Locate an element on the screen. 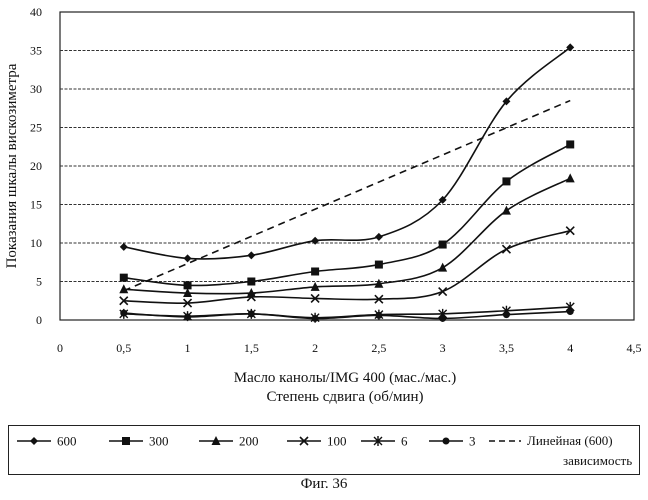  x-axis-label: Масло канолы/IMG 400 (мас./мас.) is located at coordinates (345, 378).